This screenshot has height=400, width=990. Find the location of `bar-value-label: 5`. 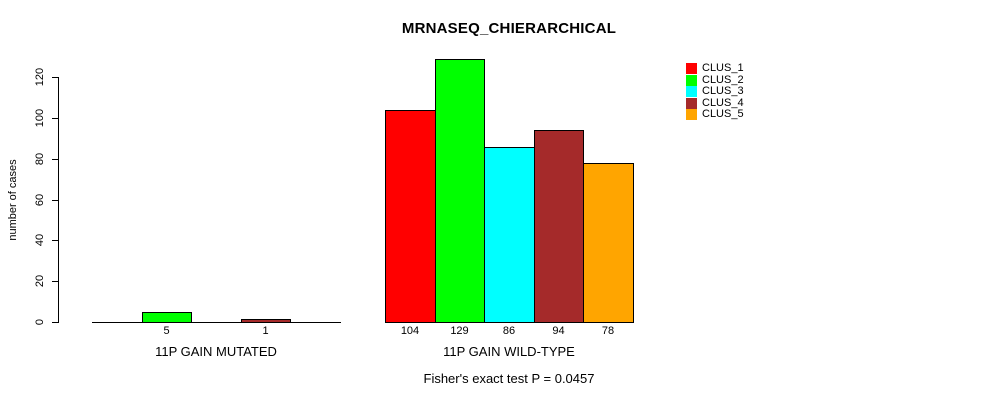

bar-value-label: 5 is located at coordinates (166, 331).